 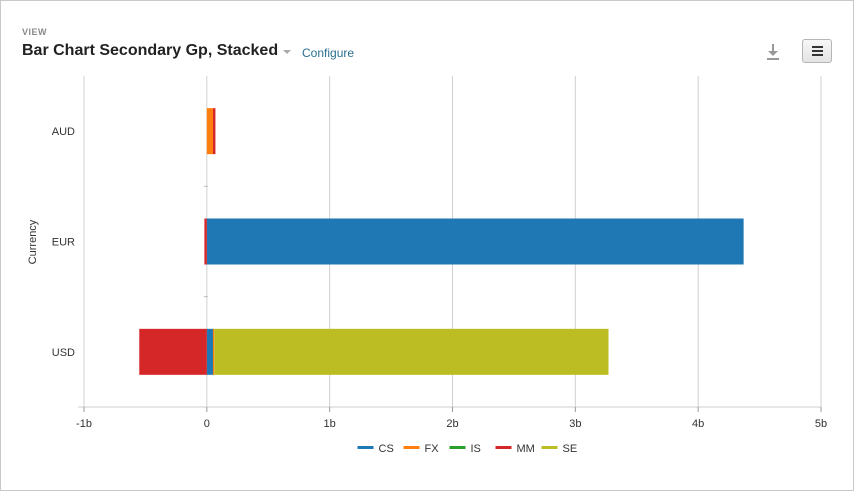 I want to click on x-tick-label: 4b, so click(x=698, y=424).